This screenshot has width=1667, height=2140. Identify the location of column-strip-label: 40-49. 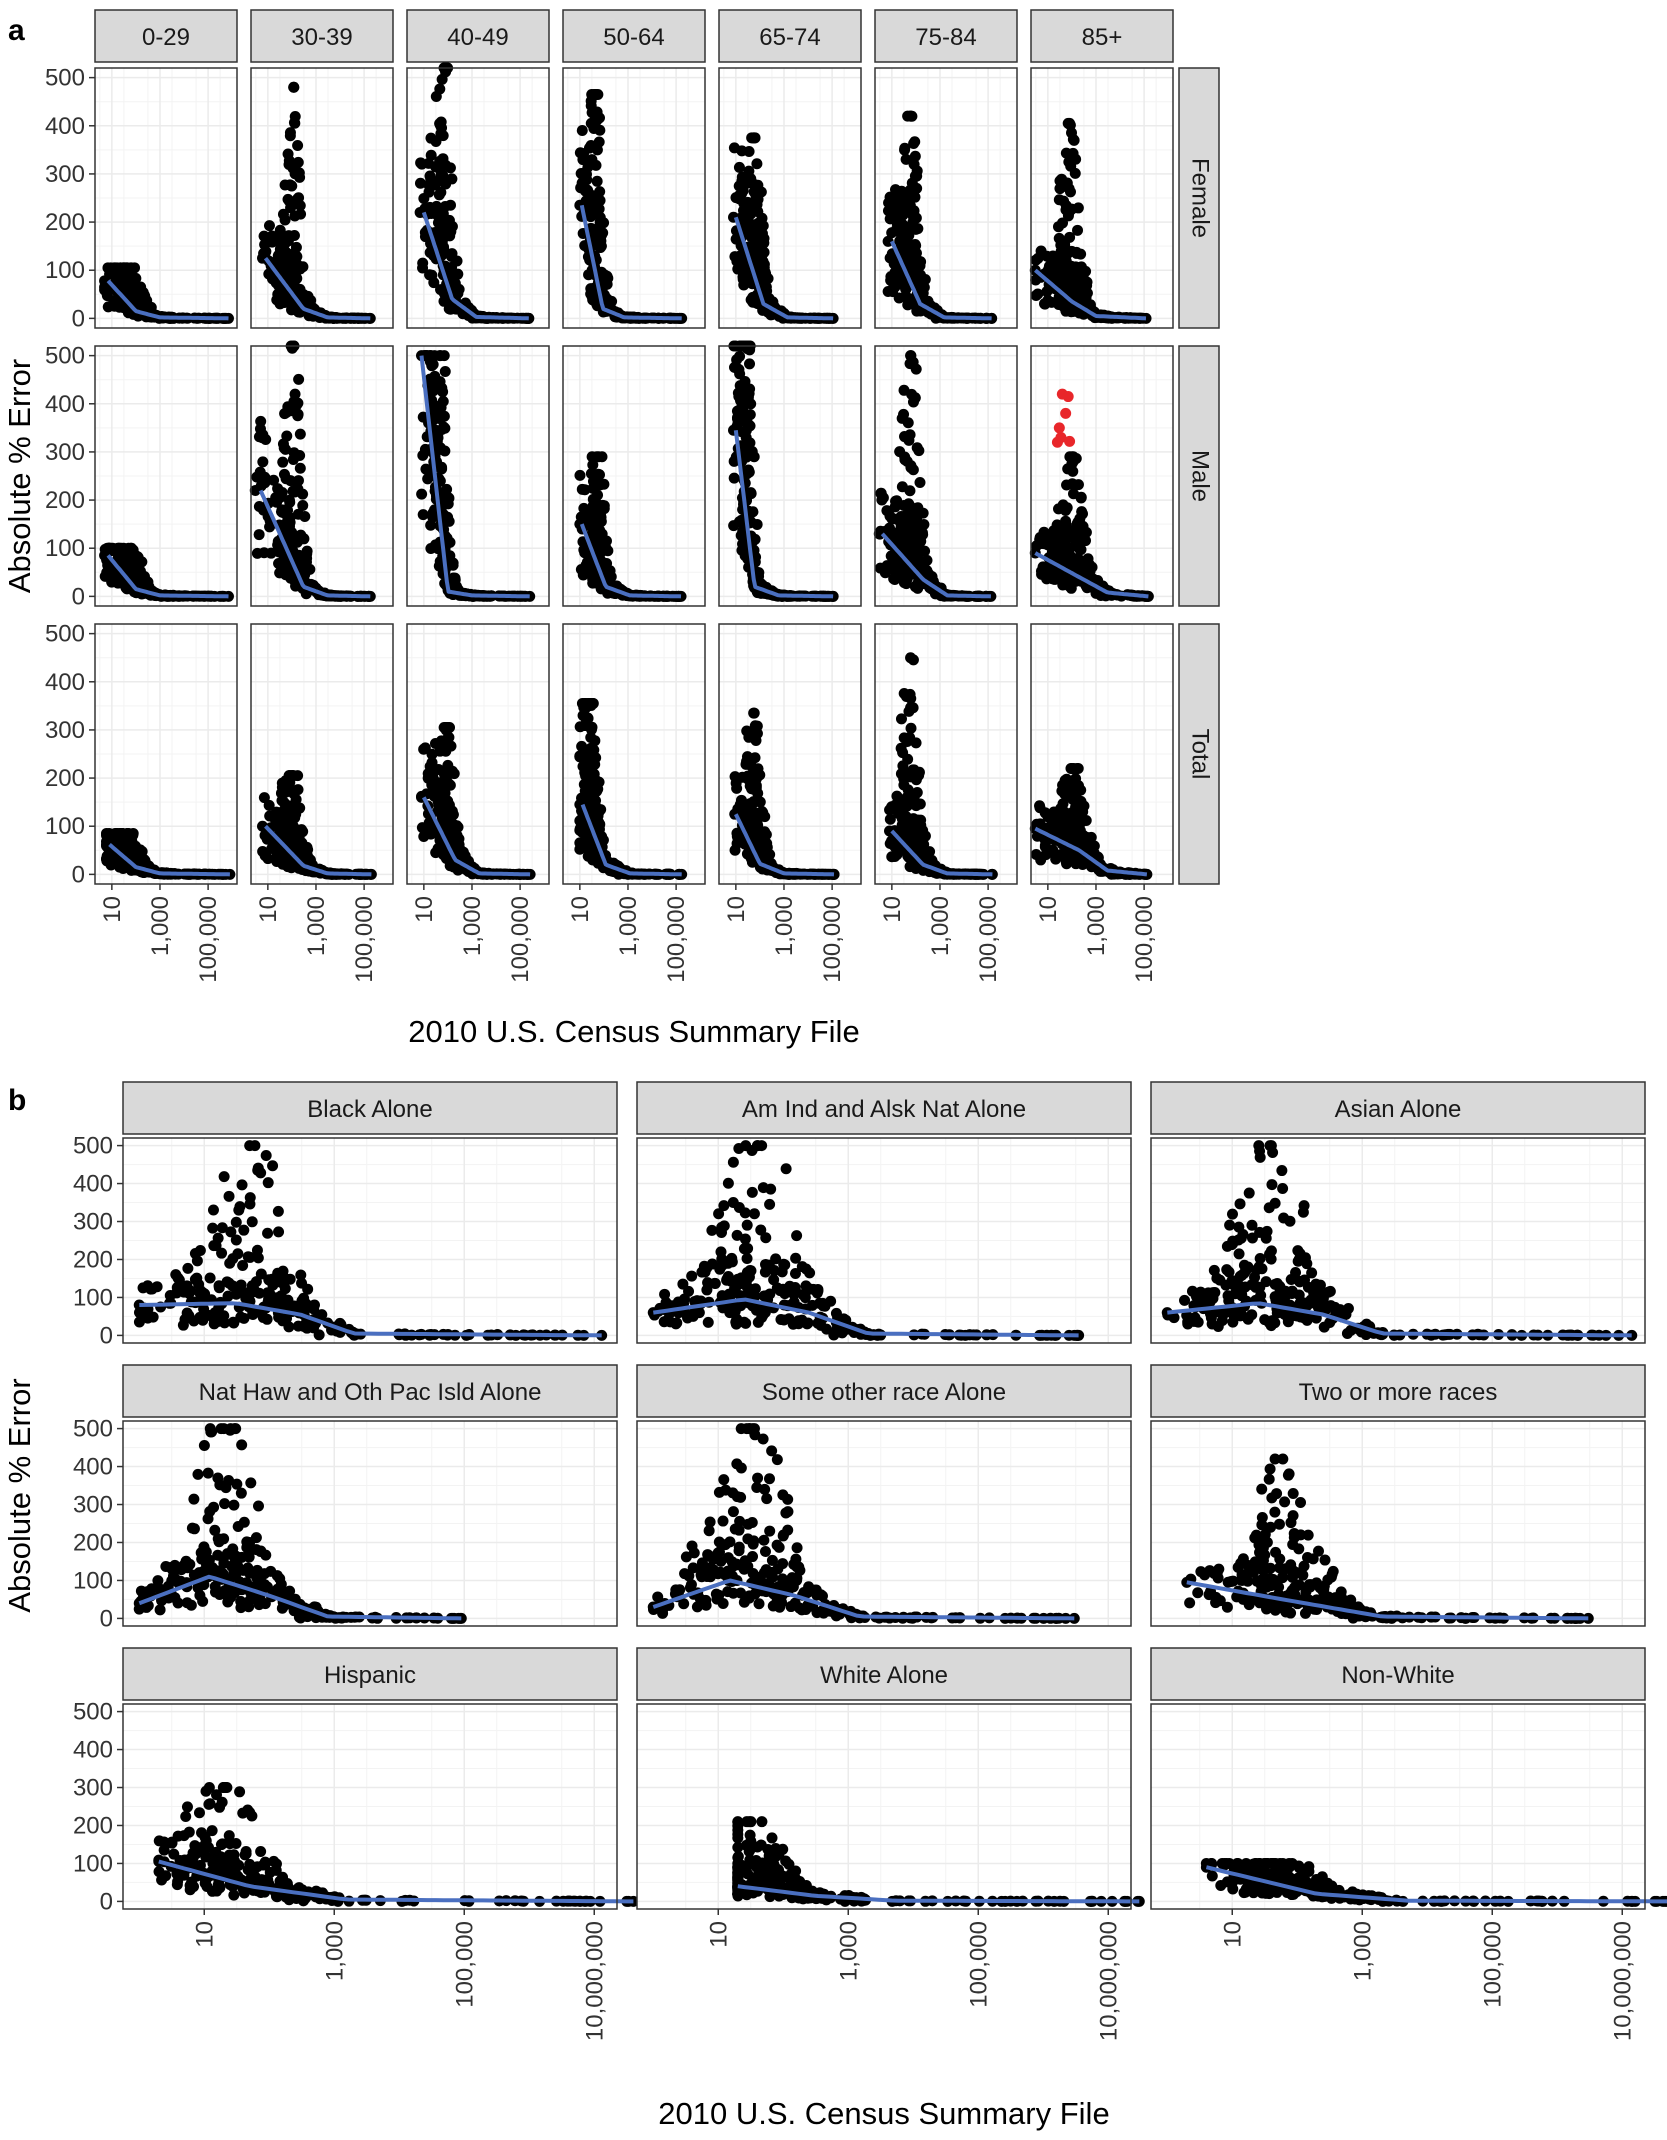
(477, 37).